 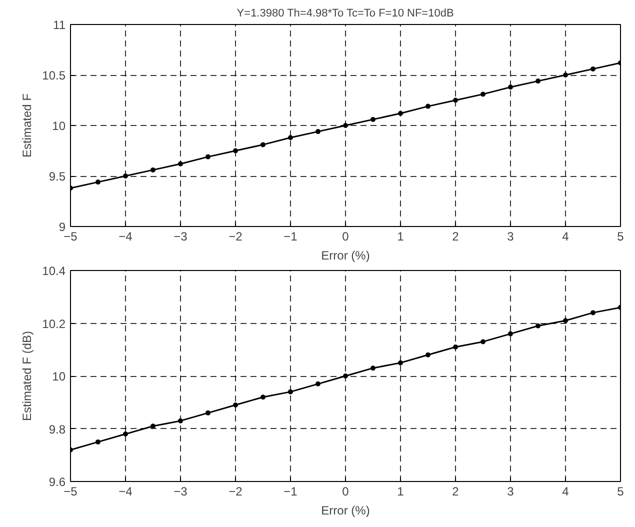 What do you see at coordinates (54, 75) in the screenshot?
I see `y-tick-label: 10.5` at bounding box center [54, 75].